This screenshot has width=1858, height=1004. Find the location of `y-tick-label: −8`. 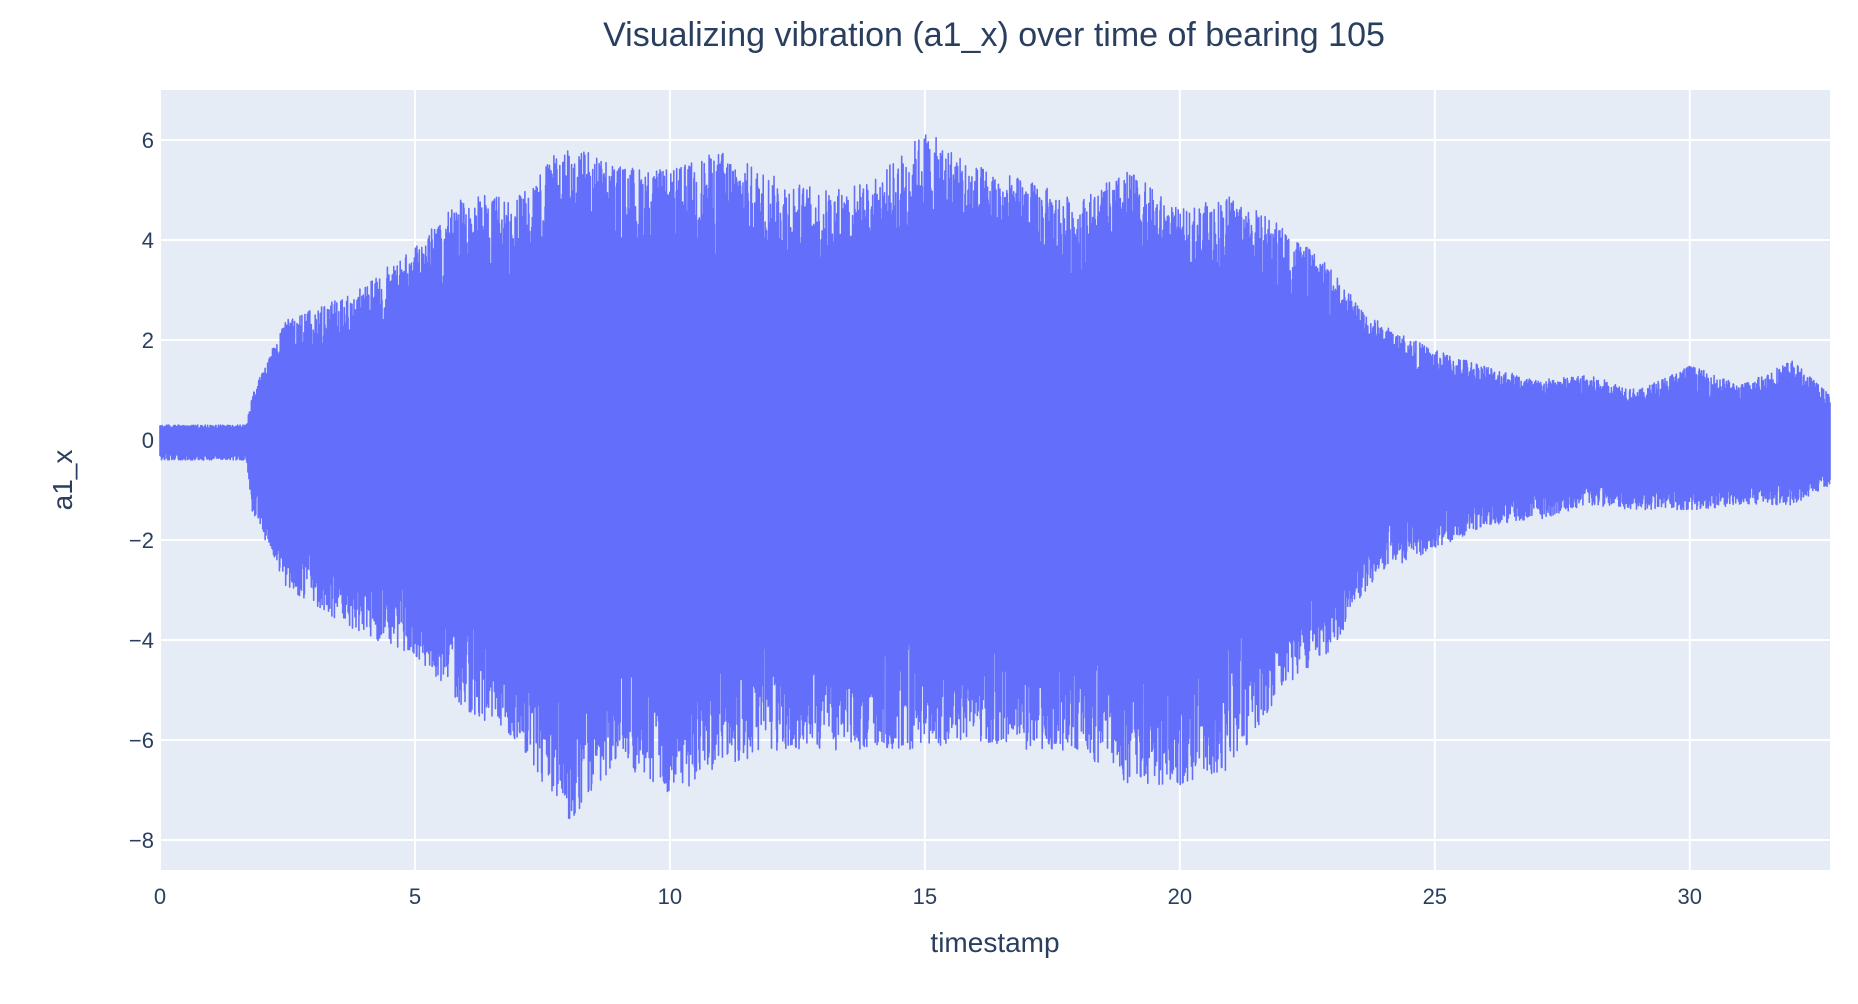

y-tick-label: −8 is located at coordinates (141, 840).